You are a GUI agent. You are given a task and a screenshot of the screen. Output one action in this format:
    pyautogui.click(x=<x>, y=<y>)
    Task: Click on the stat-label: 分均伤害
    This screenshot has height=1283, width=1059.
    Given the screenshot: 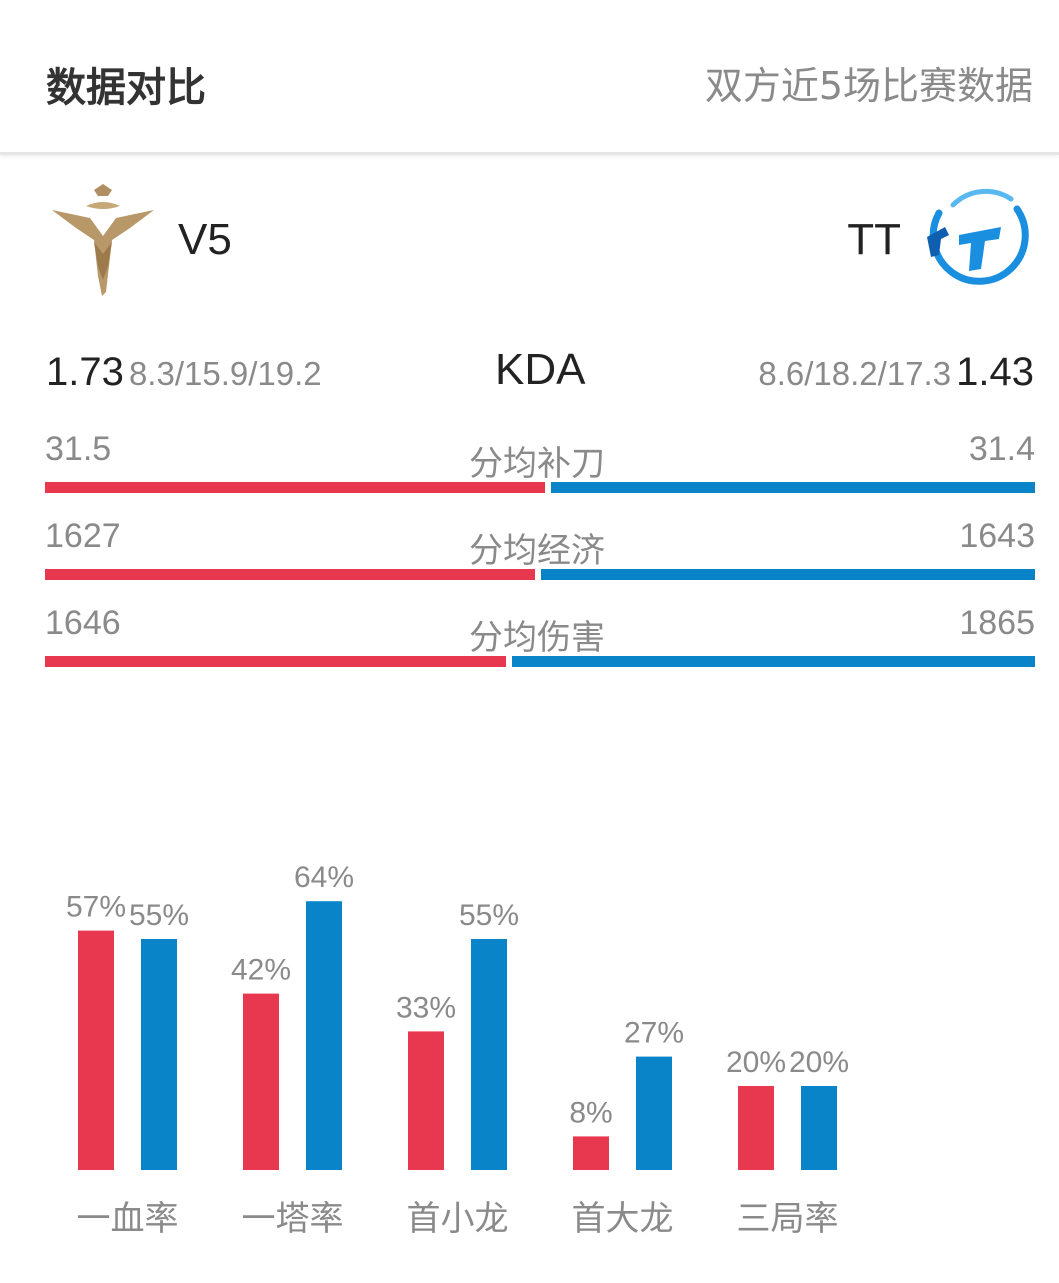 What is the action you would take?
    pyautogui.click(x=537, y=638)
    